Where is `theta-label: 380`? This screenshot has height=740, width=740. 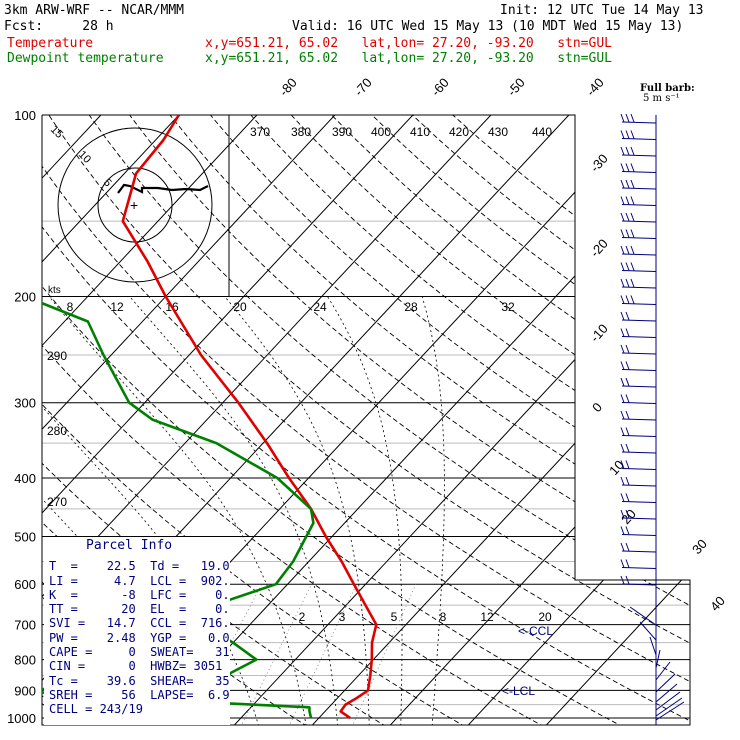 theta-label: 380 is located at coordinates (301, 132).